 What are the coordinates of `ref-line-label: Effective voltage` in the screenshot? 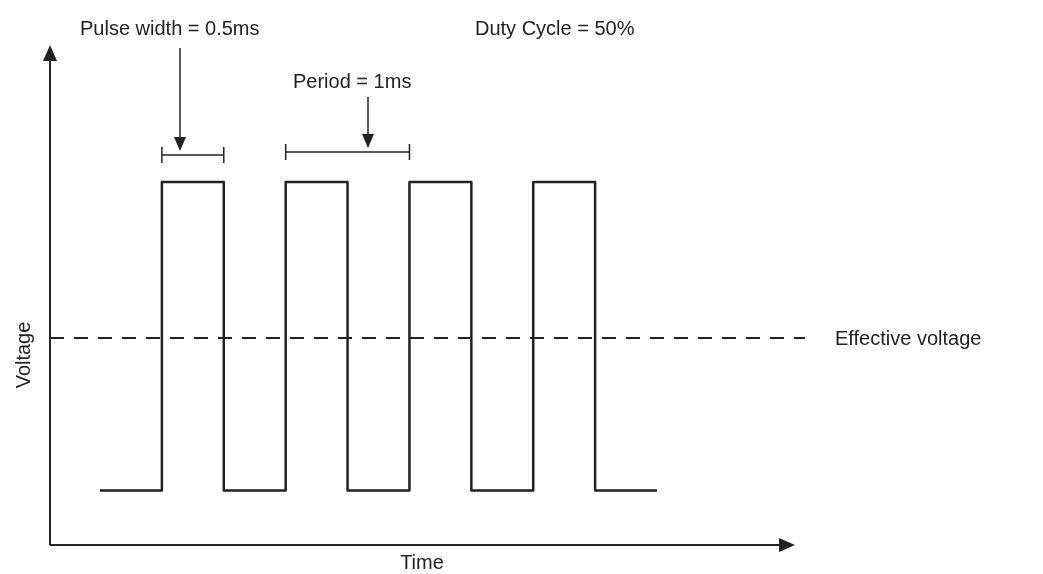 It's located at (908, 338).